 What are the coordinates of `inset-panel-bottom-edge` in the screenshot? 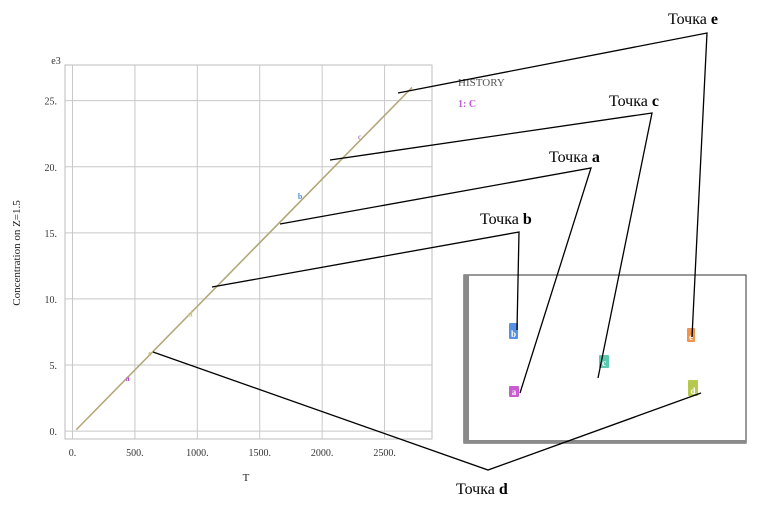 It's located at (605, 441).